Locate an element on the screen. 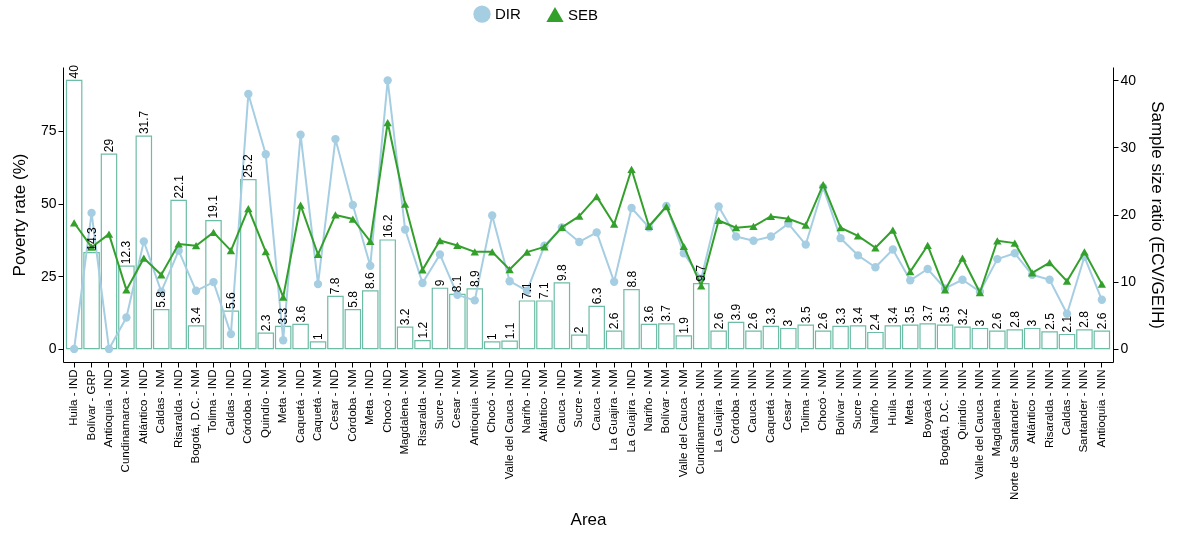 Image resolution: width=1177 pixels, height=540 pixels. y2-tick-label: 10 is located at coordinates (1128, 281).